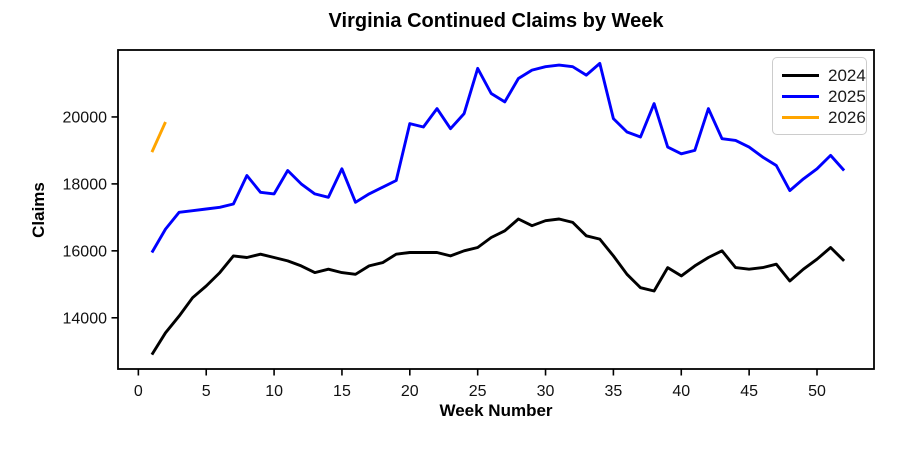 This screenshot has width=898, height=449. Describe the element at coordinates (847, 75) in the screenshot. I see `legend-label: 2024` at that location.